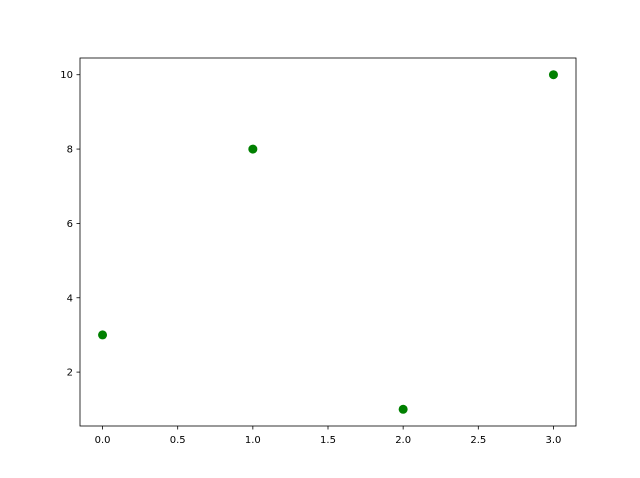 Image resolution: width=640 pixels, height=478 pixels. Describe the element at coordinates (103, 440) in the screenshot. I see `x-tick-label: 0.0` at that location.